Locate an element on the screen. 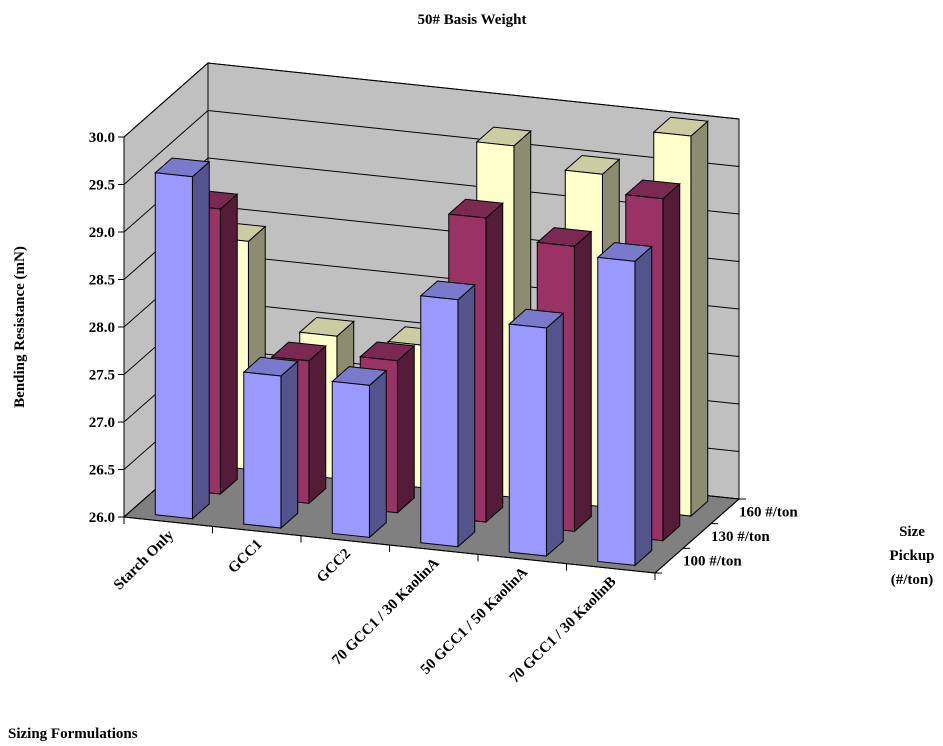  y-tick-label: 28.5 is located at coordinates (102, 281).